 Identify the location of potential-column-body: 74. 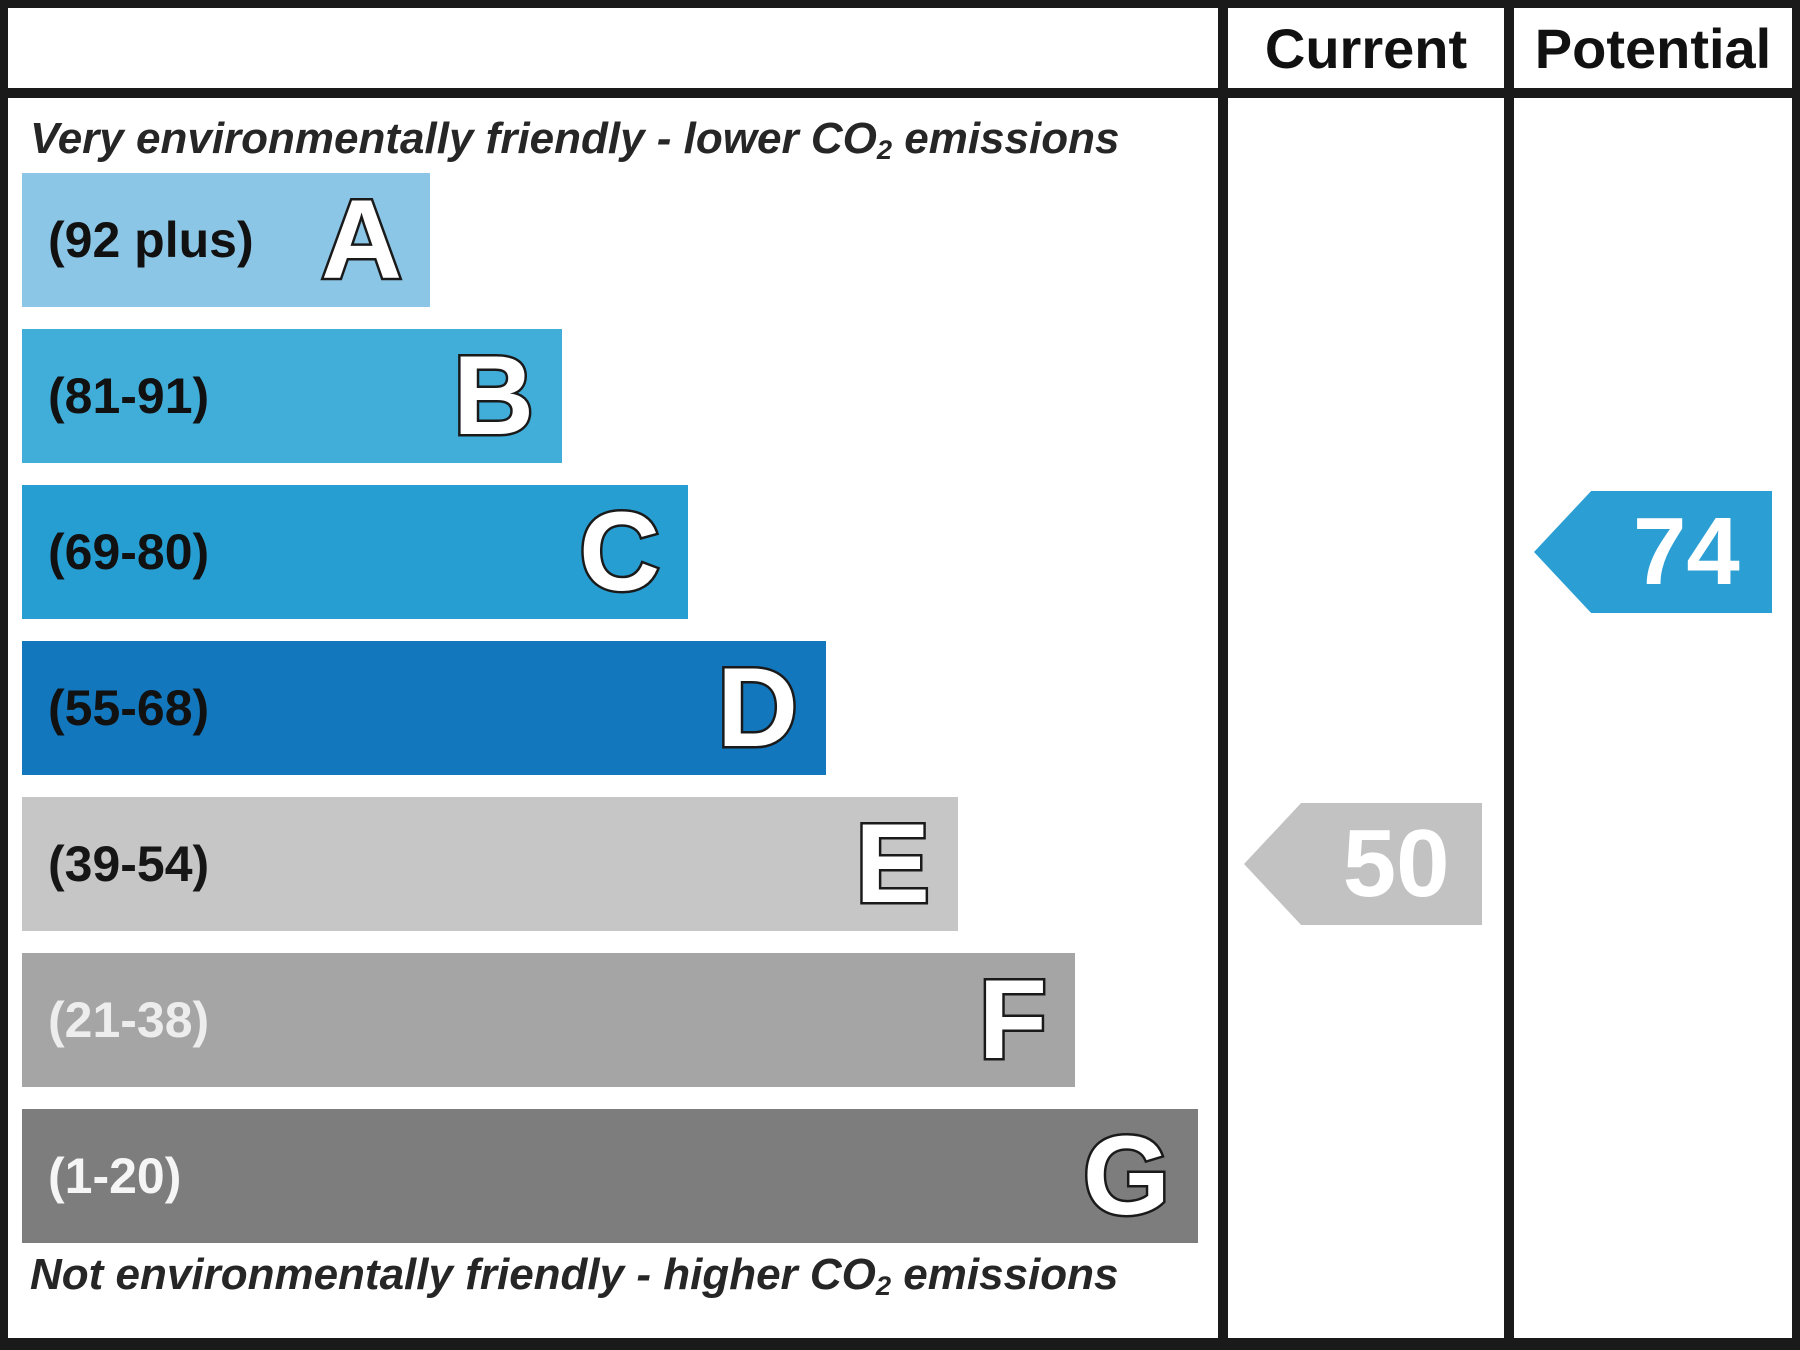
(1653, 718).